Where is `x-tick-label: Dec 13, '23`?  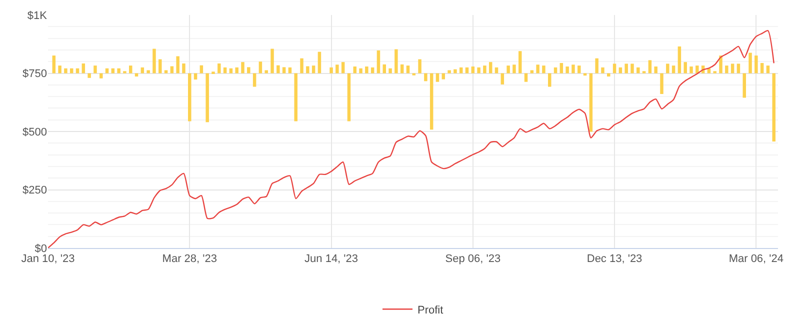
x-tick-label: Dec 13, '23 is located at coordinates (614, 259).